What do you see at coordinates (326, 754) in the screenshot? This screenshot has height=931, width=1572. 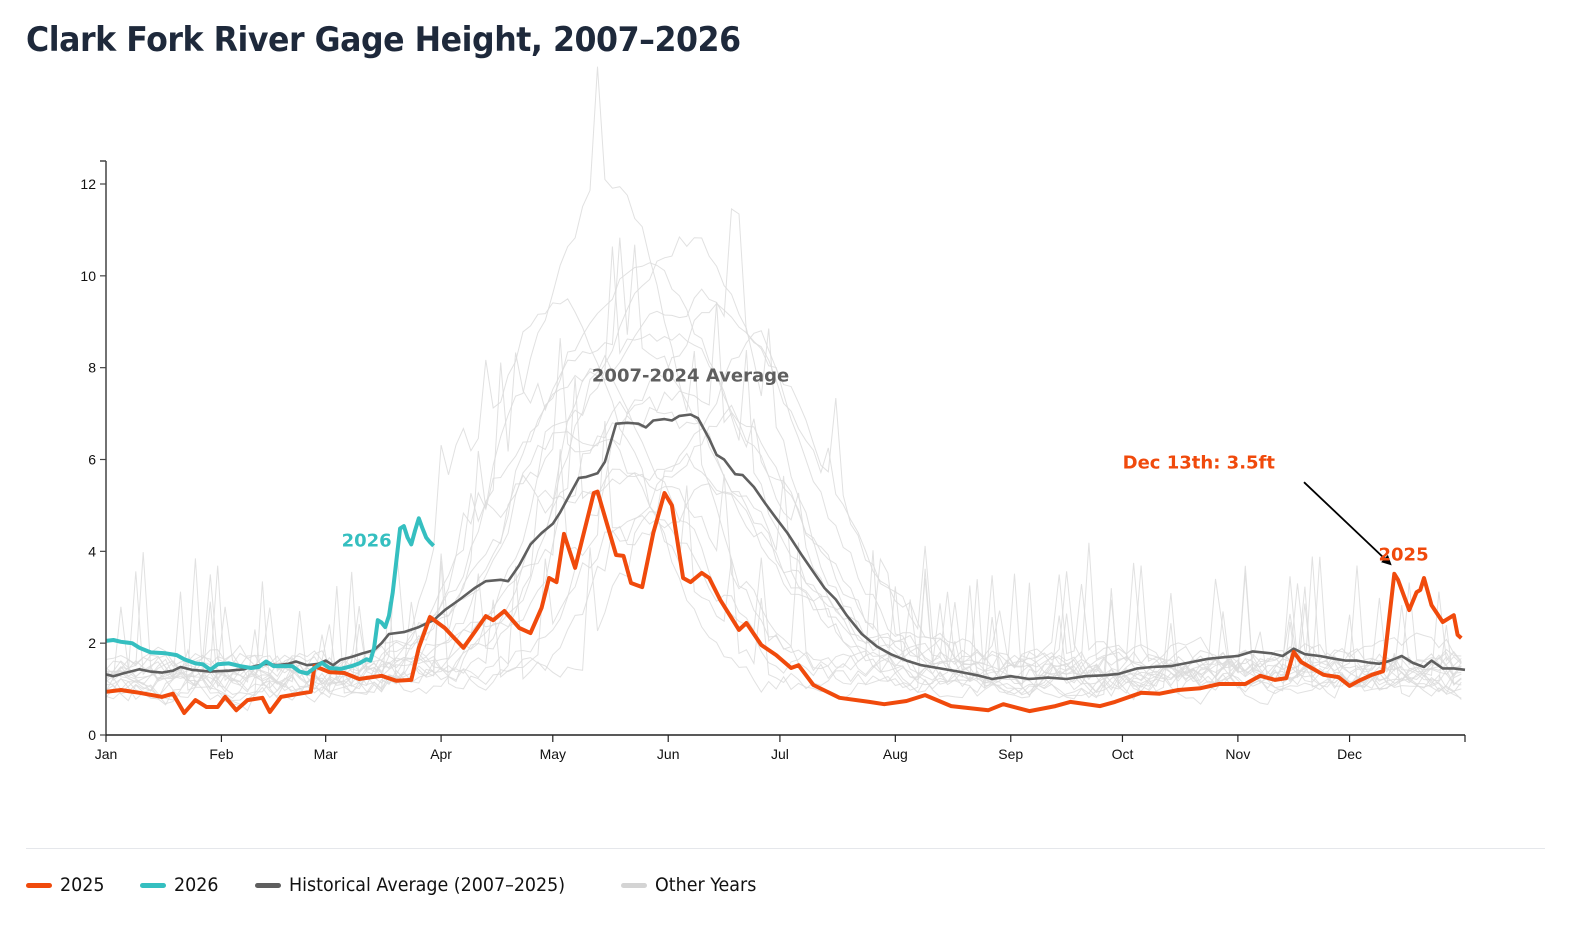 I see `x-tick-label: Mar` at bounding box center [326, 754].